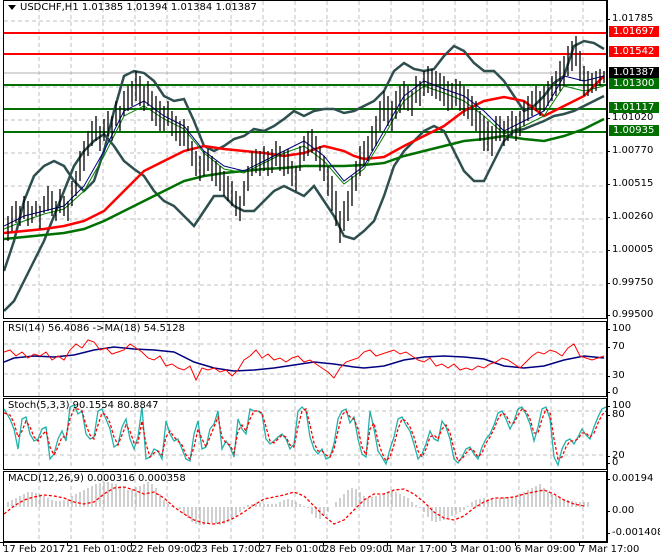 This screenshot has width=660, height=560. What do you see at coordinates (417, 549) in the screenshot?
I see `time-label: 1 Mar 17:00` at bounding box center [417, 549].